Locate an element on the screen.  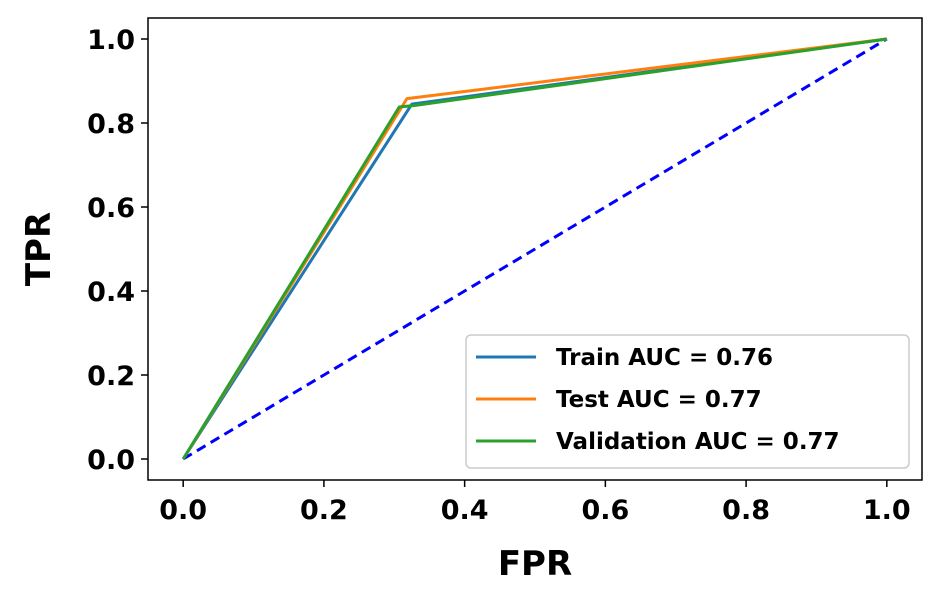
x-tick-label: 0.6 is located at coordinates (605, 510).